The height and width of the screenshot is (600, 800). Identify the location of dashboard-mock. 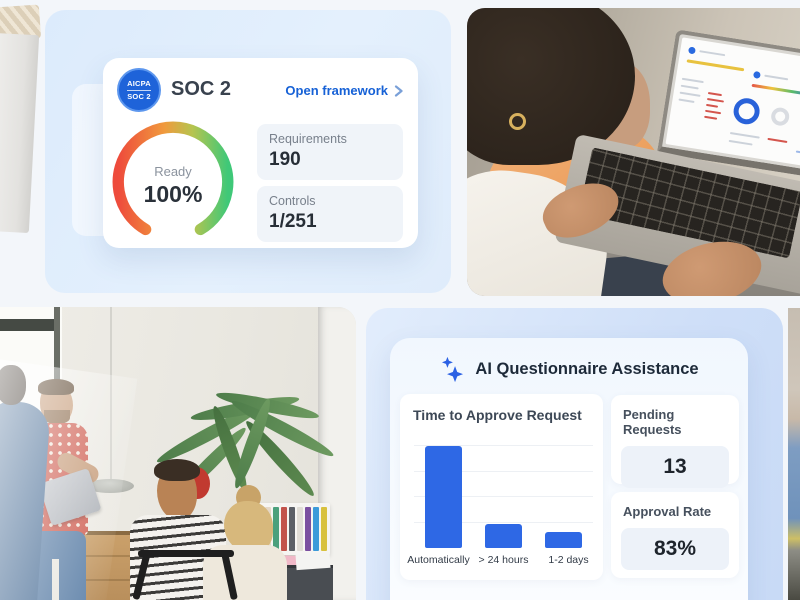
(732, 102).